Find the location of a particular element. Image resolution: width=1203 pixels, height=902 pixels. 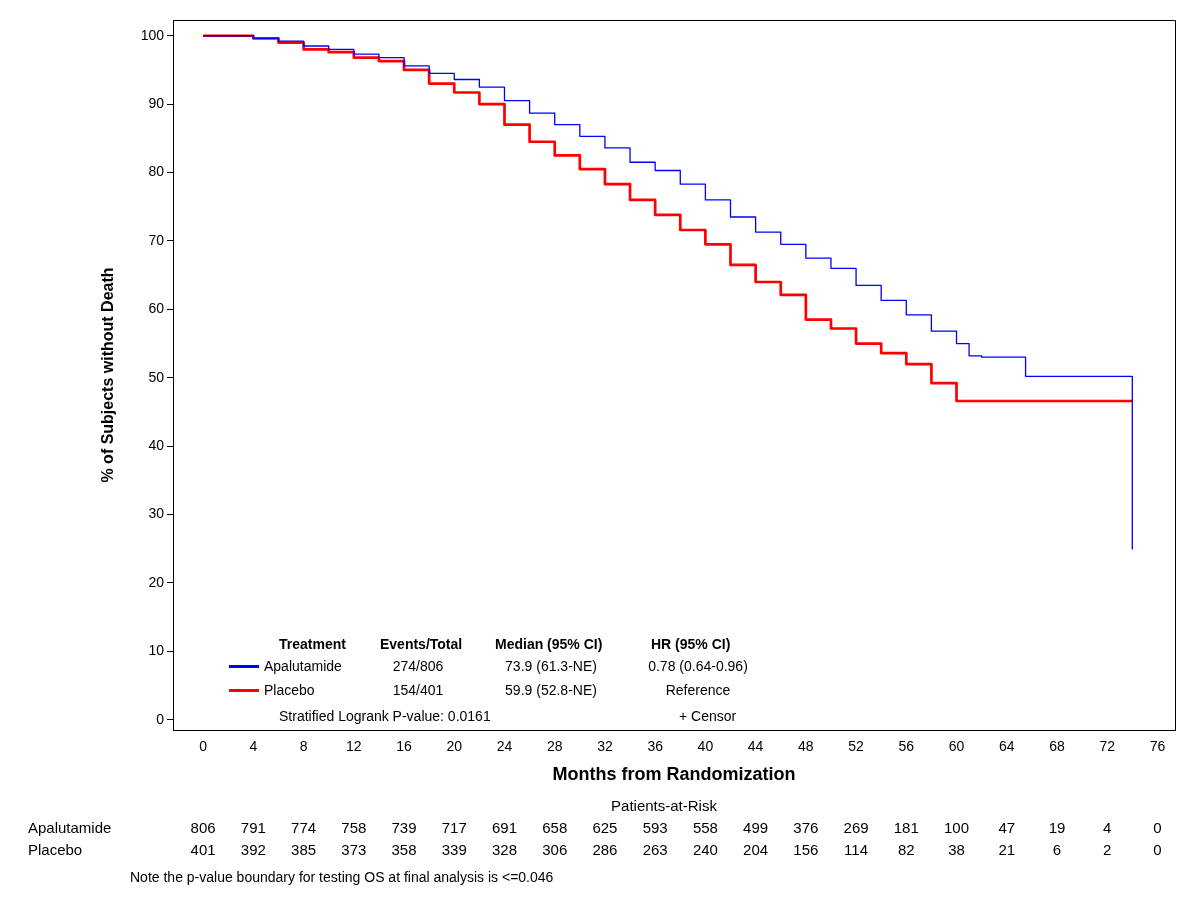

annotation: 59.9 (52.8-NE) is located at coordinates (551, 690).